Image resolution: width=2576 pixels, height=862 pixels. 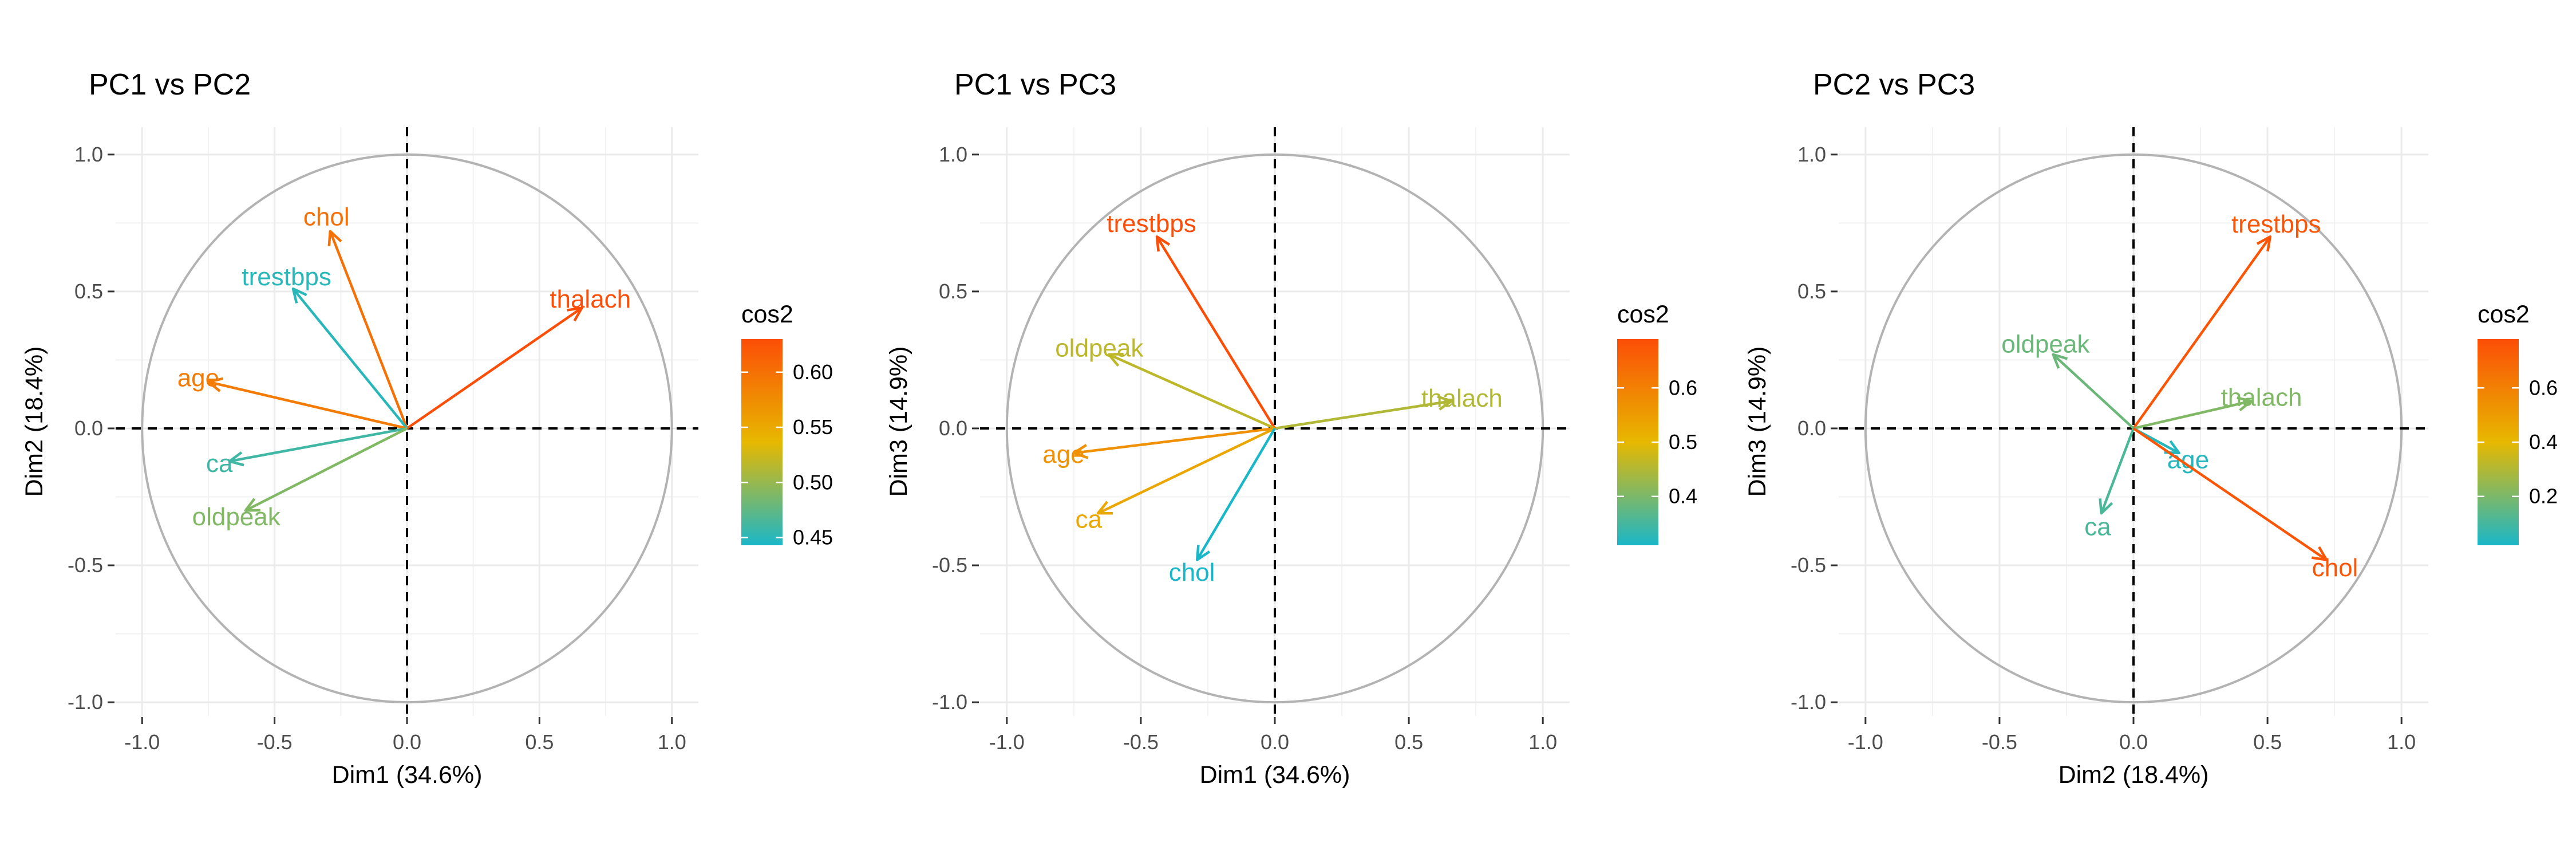 What do you see at coordinates (762, 442) in the screenshot?
I see `colorbar` at bounding box center [762, 442].